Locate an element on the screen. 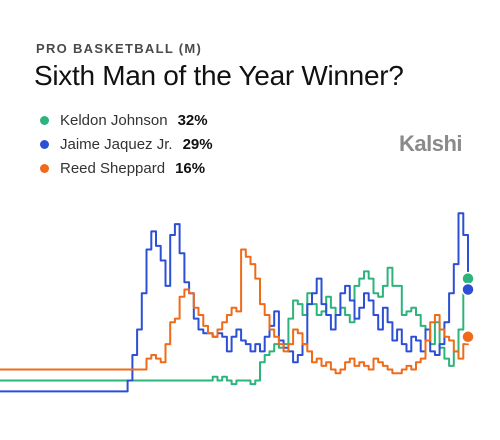 The image size is (500, 440). legend-name: Jaime Jaquez Jr. is located at coordinates (116, 144).